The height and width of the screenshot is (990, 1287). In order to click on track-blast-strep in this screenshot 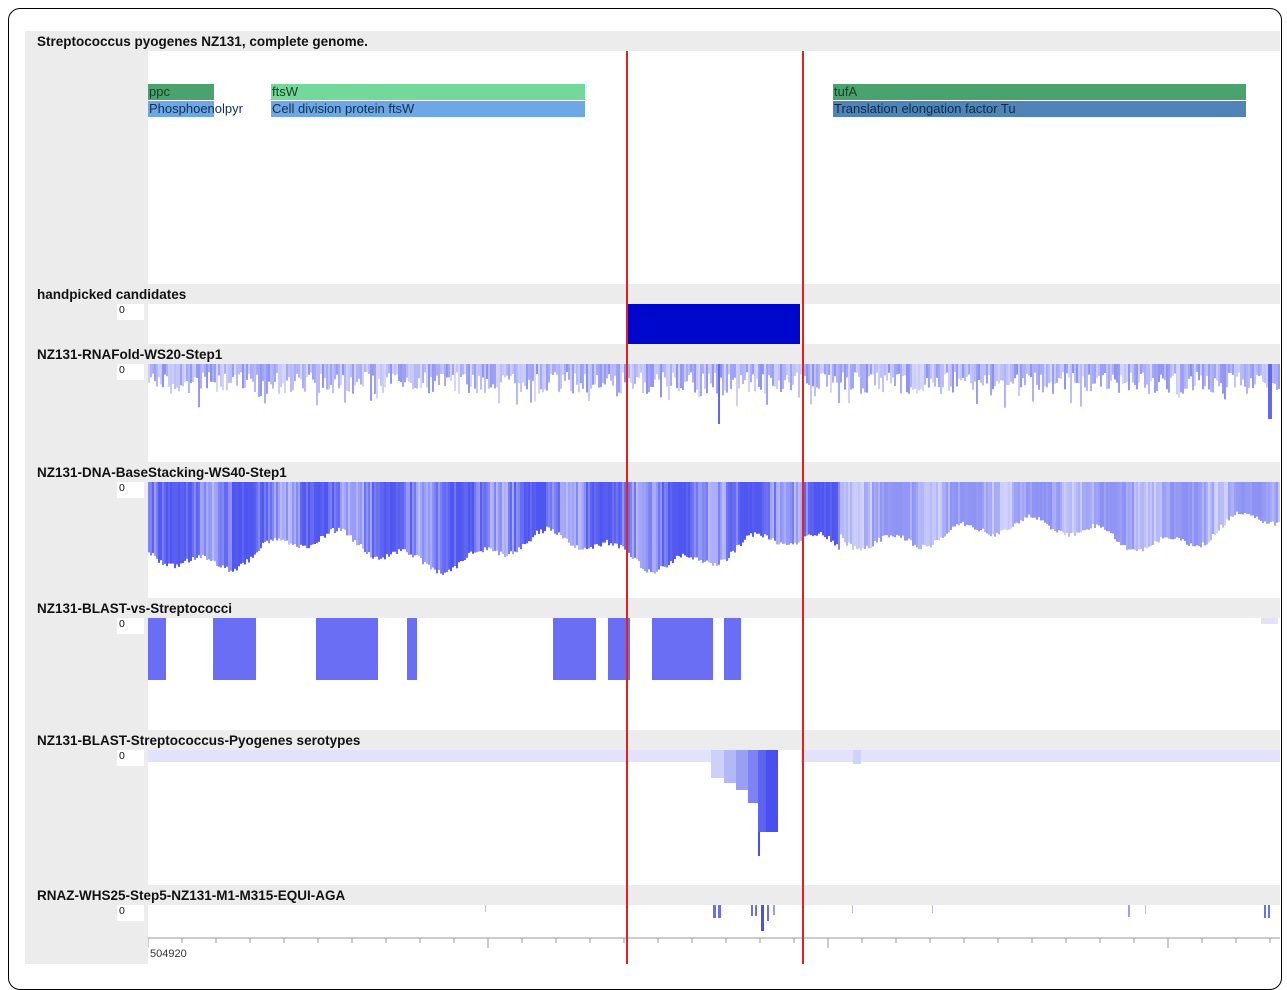, I will do `click(714, 674)`.